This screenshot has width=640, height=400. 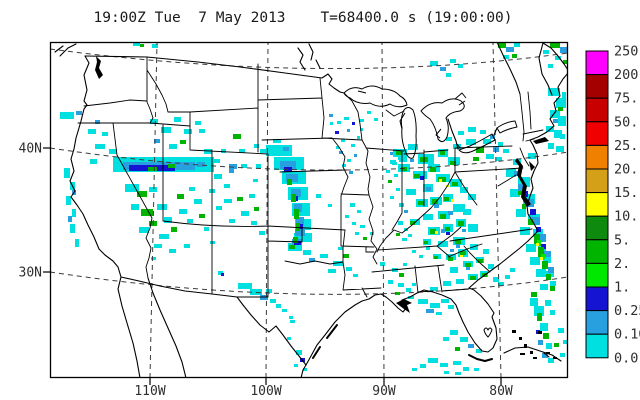 I want to click on bahamas-islands, so click(x=534, y=344).